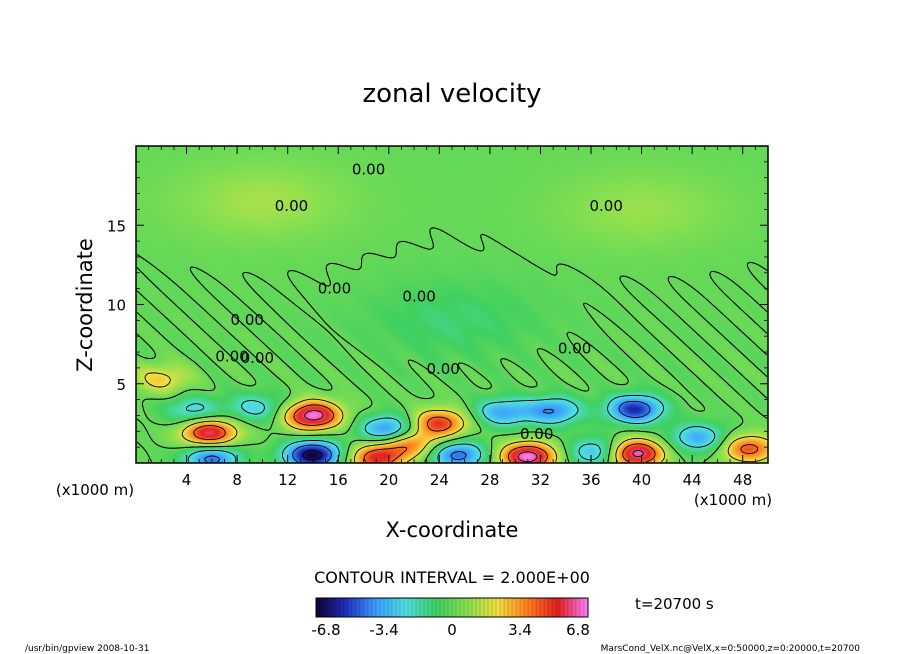 This screenshot has width=904, height=654. What do you see at coordinates (692, 480) in the screenshot?
I see `x-tick-label: 44` at bounding box center [692, 480].